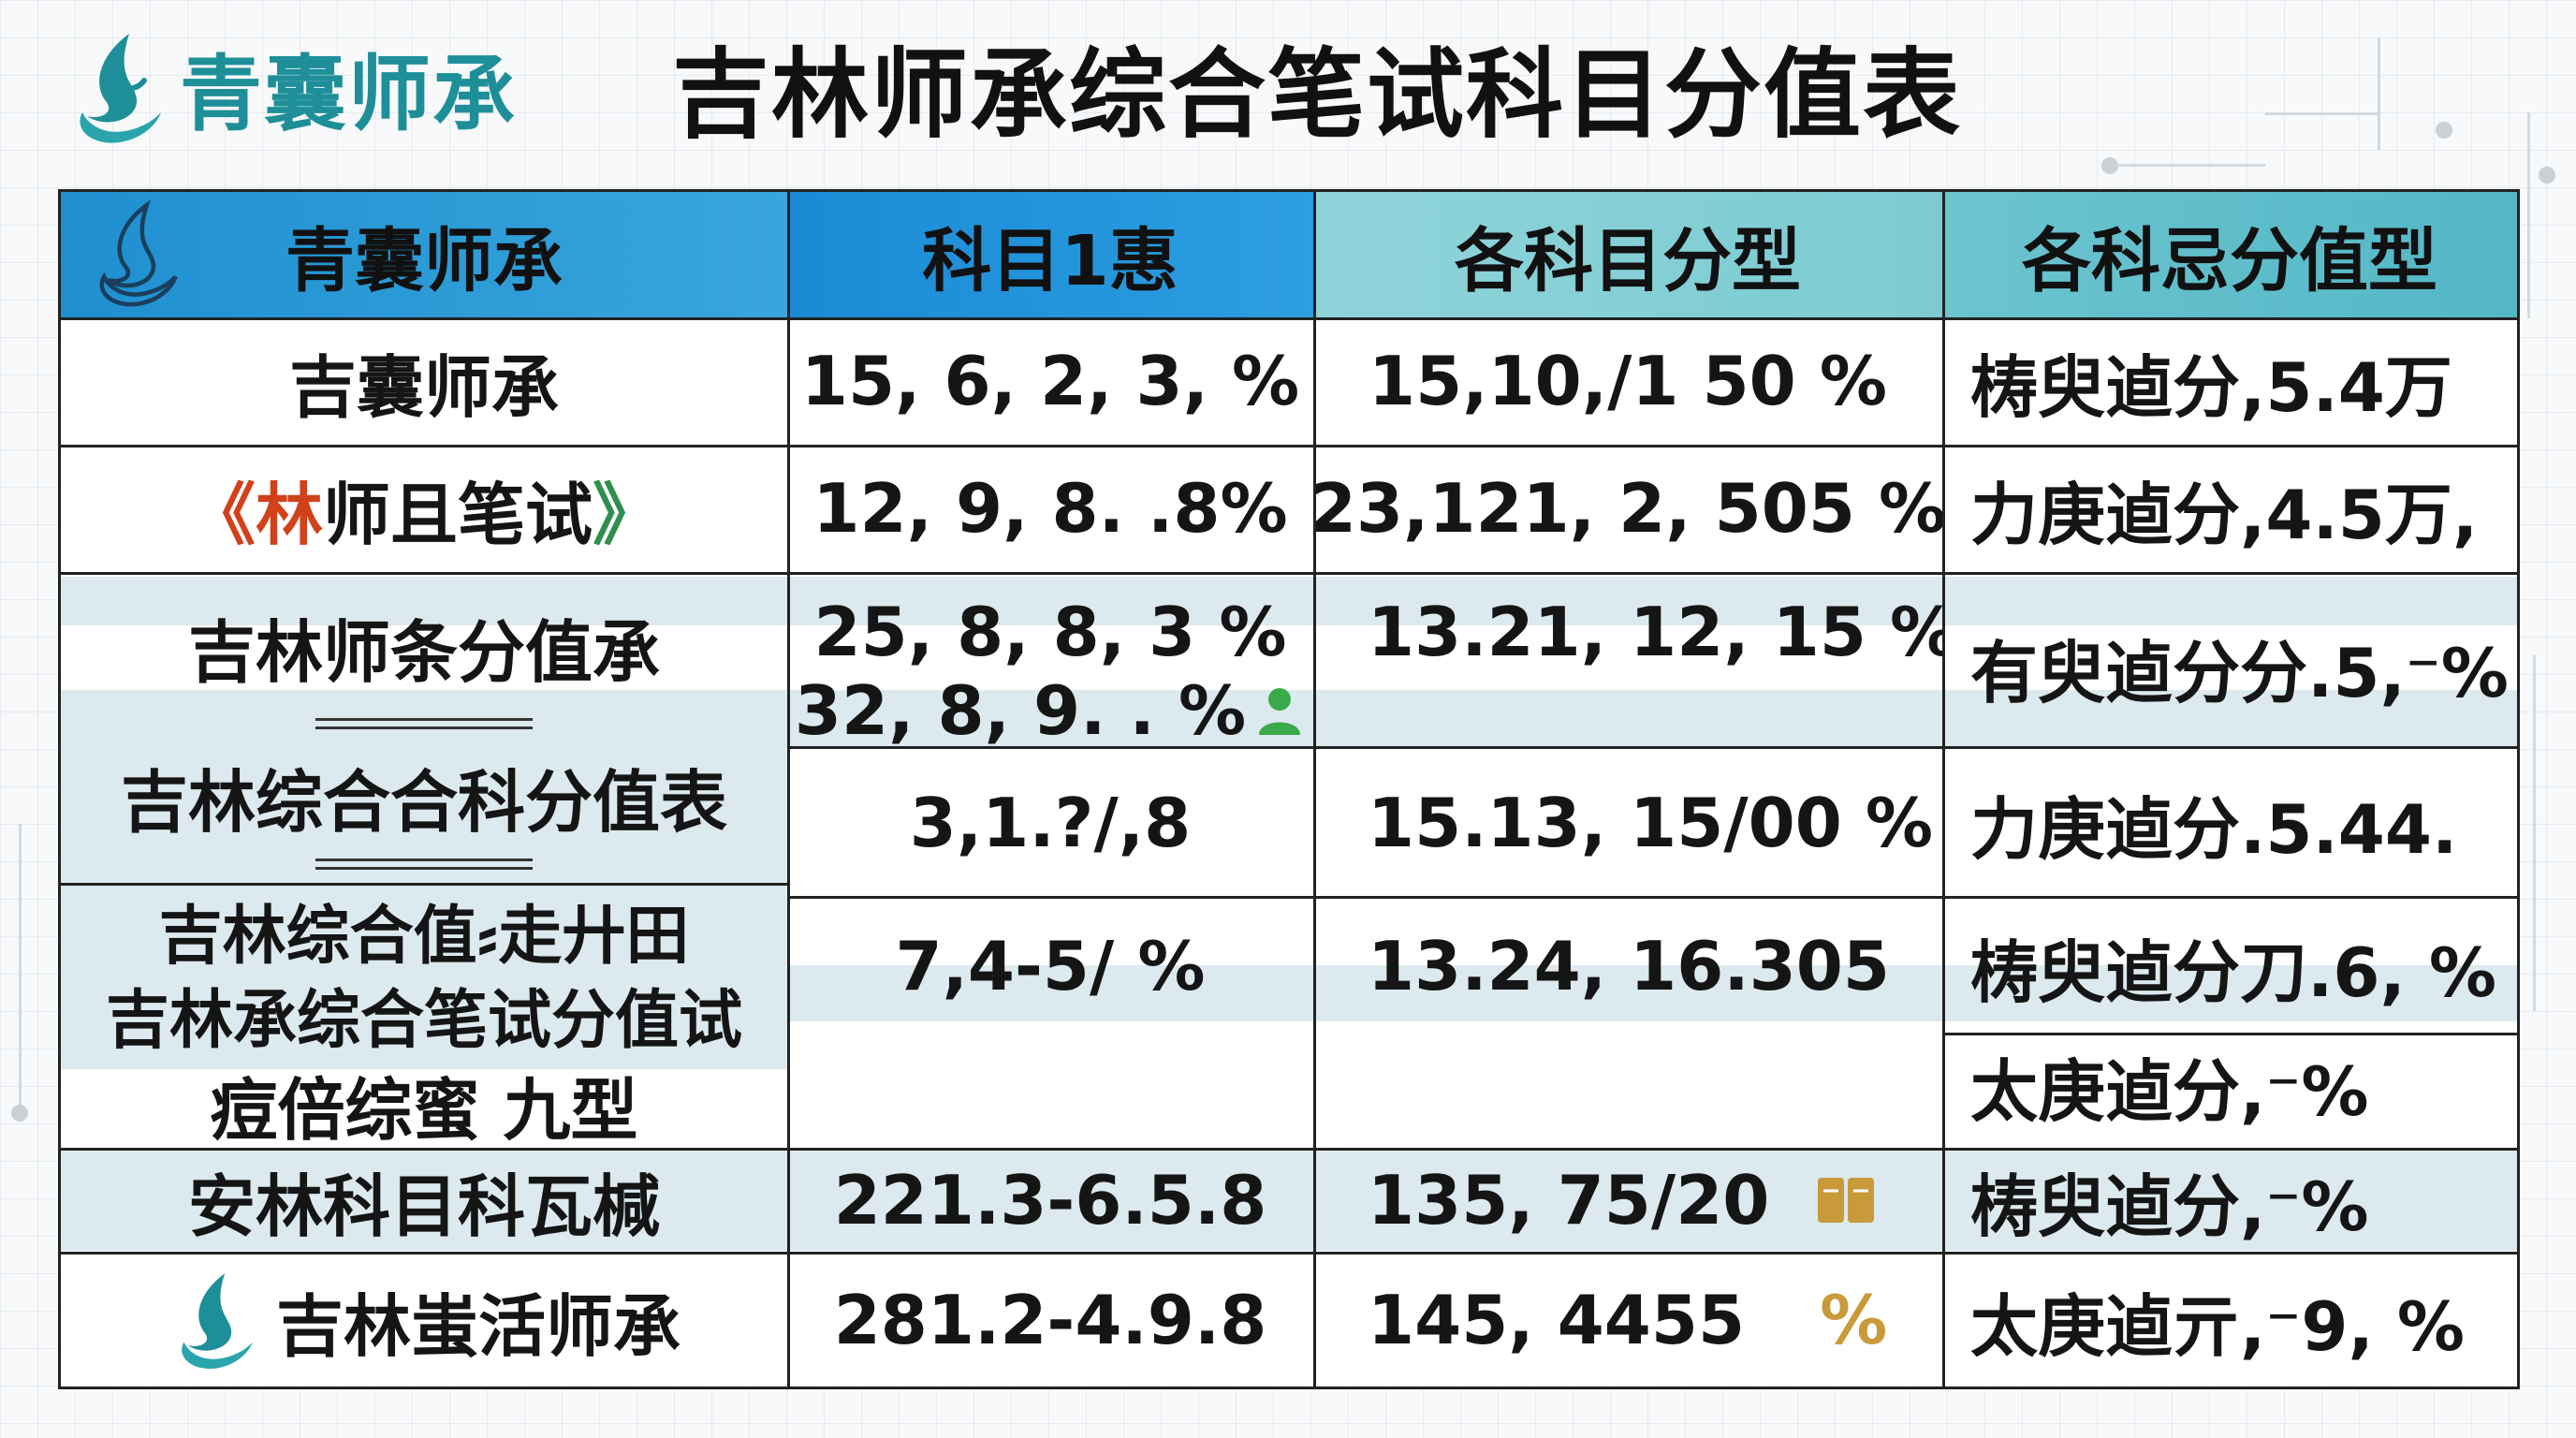  I want to click on cell-text: 32, 8, 9. . %, so click(1021, 710).